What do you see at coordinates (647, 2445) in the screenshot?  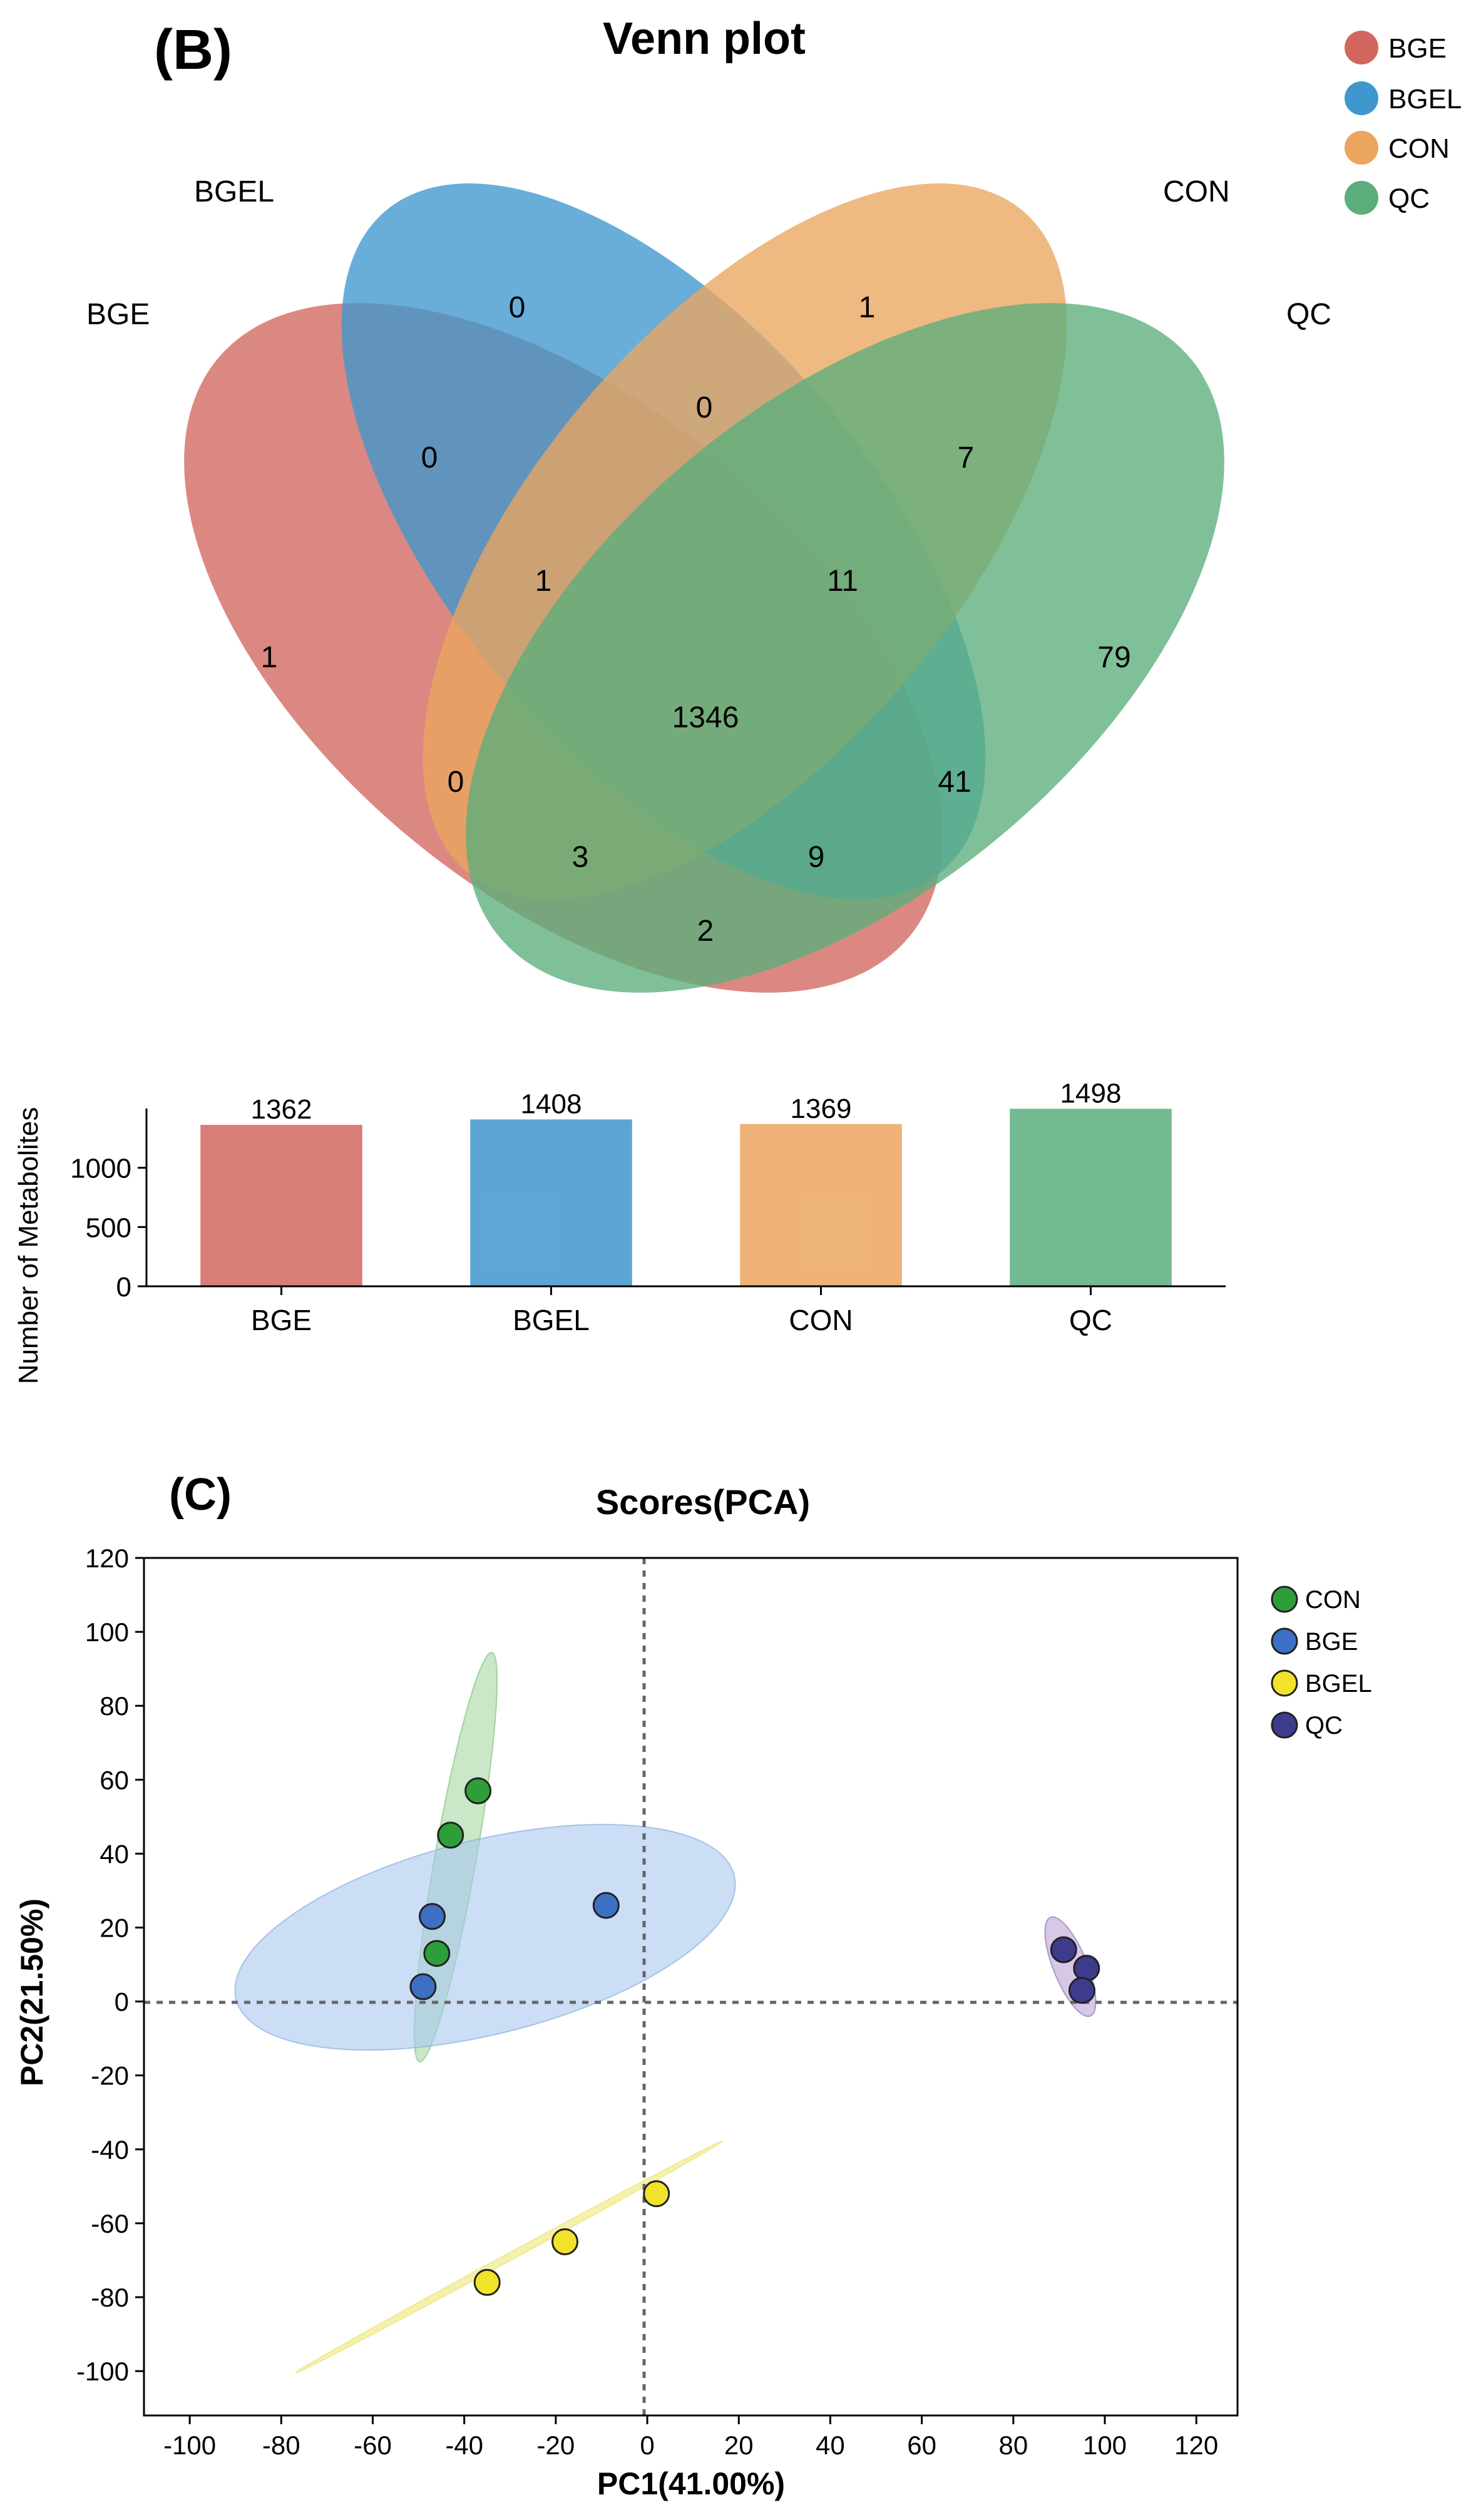 I see `pca-x-tick-label: 0` at bounding box center [647, 2445].